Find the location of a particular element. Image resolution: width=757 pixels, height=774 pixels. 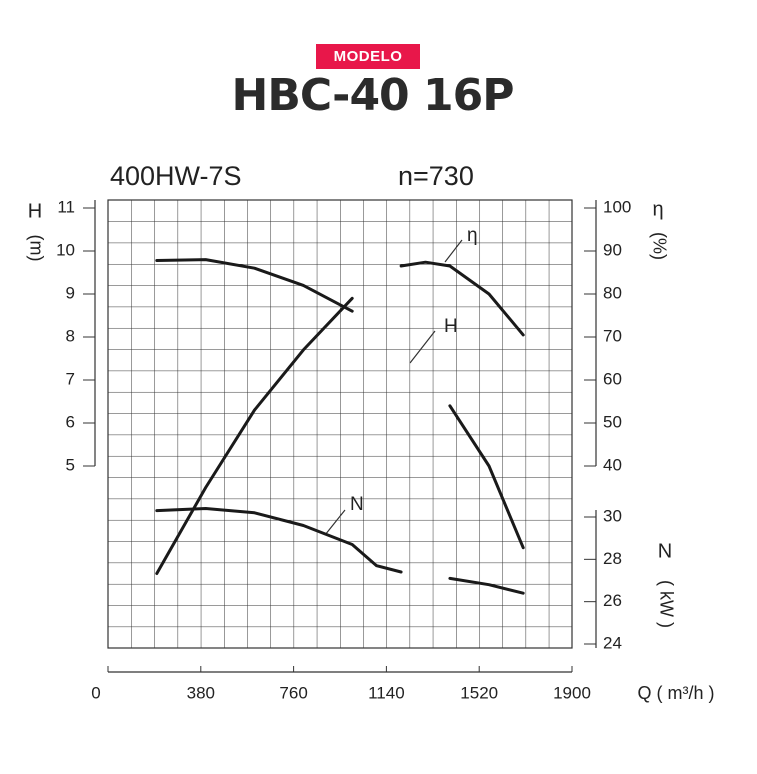

y2-tick-label: 100 is located at coordinates (617, 206).